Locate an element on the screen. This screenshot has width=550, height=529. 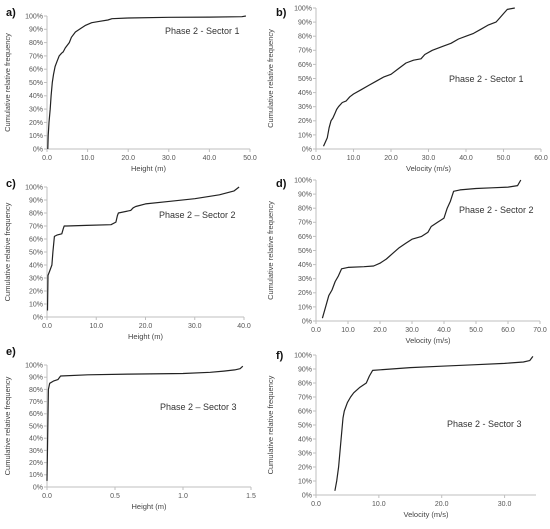
x-tick-label: 0.5 is located at coordinates (115, 496).